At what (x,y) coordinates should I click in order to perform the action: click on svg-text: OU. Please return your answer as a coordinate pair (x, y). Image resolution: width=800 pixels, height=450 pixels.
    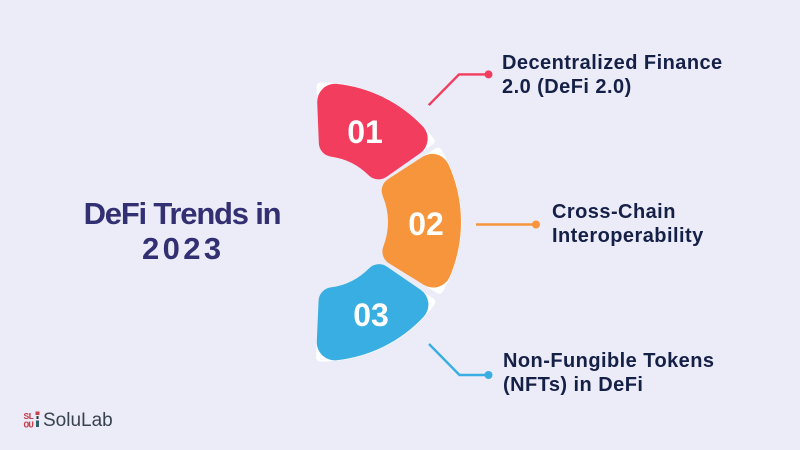
    Looking at the image, I should click on (29, 425).